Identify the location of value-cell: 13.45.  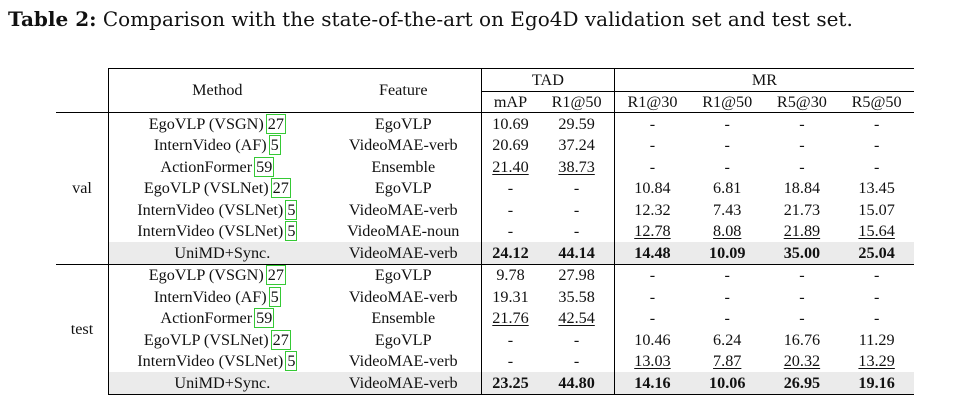
(876, 188).